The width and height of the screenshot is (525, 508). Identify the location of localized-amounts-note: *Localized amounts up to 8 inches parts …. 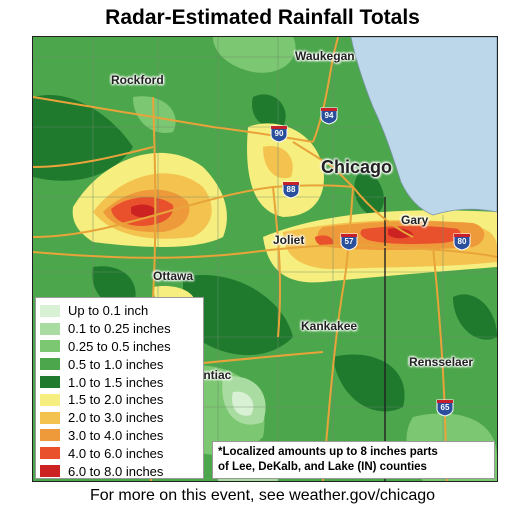
(353, 460).